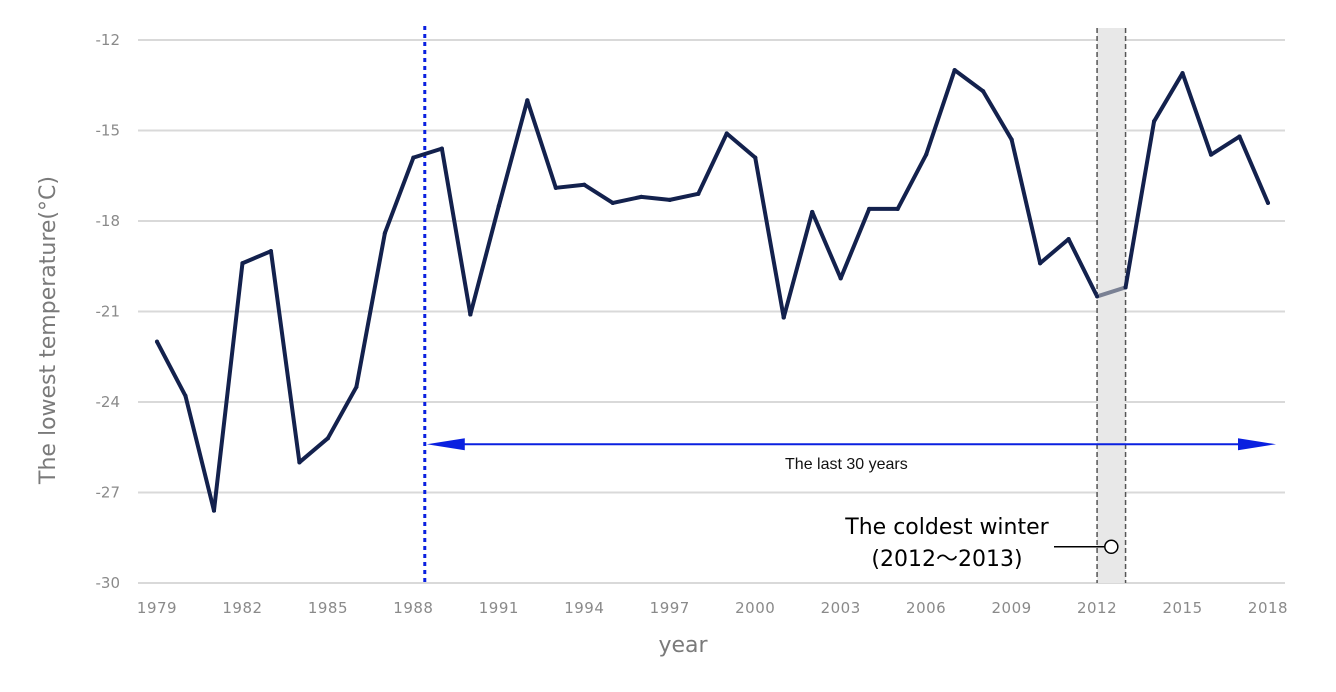 The height and width of the screenshot is (692, 1336). What do you see at coordinates (48, 330) in the screenshot?
I see `y-axis-title: The lowest temperature(°C)` at bounding box center [48, 330].